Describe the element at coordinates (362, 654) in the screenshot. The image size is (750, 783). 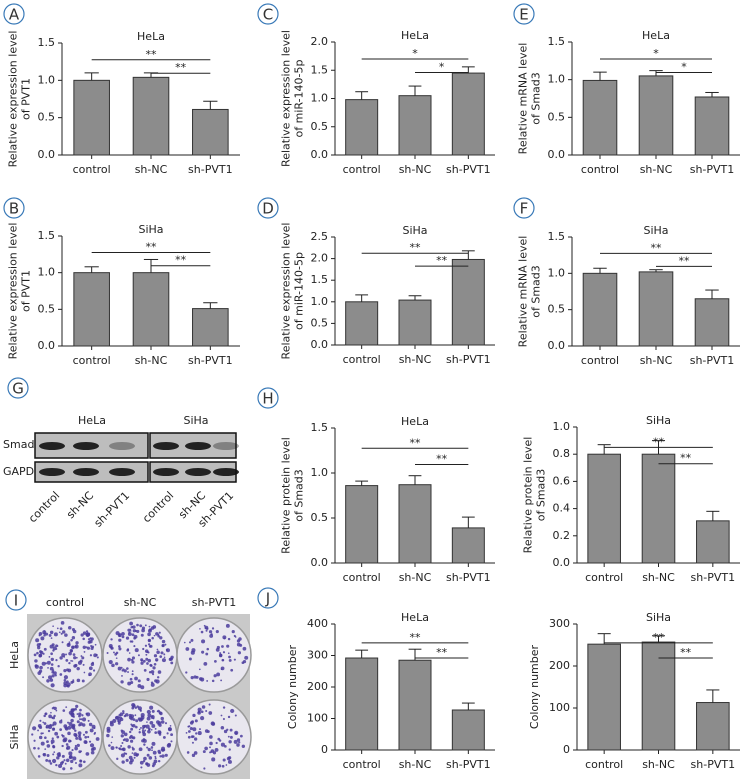
I see `error-bar` at that location.